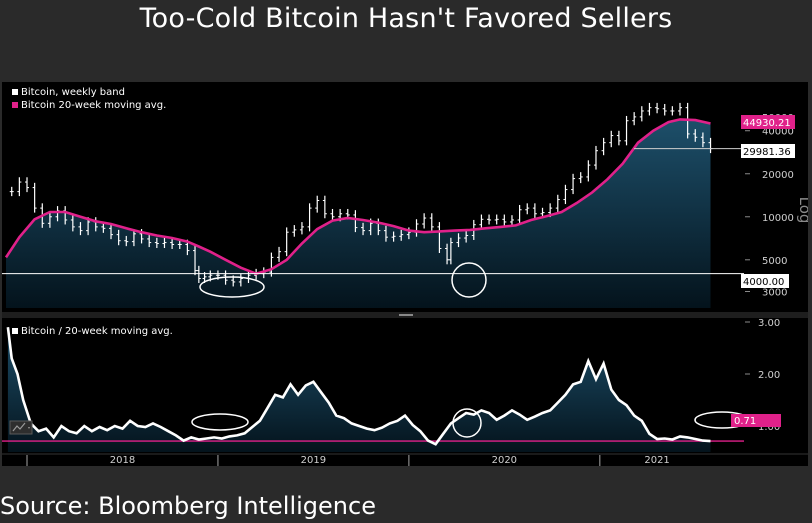 Image resolution: width=812 pixels, height=523 pixels. Describe the element at coordinates (469, 280) in the screenshot. I see `highlight-circle-2020` at that location.